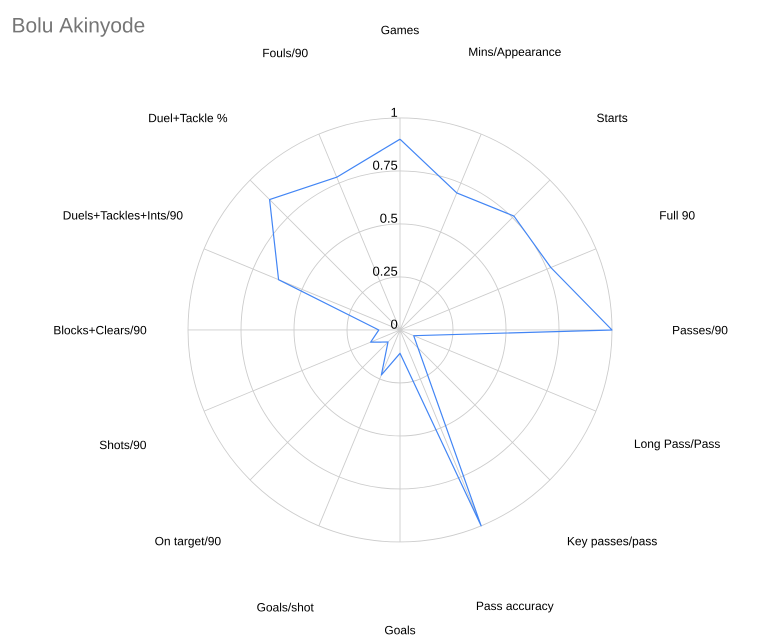 This screenshot has height=640, width=780. What do you see at coordinates (385, 165) in the screenshot?
I see `y-tick-label: 0.75` at bounding box center [385, 165].